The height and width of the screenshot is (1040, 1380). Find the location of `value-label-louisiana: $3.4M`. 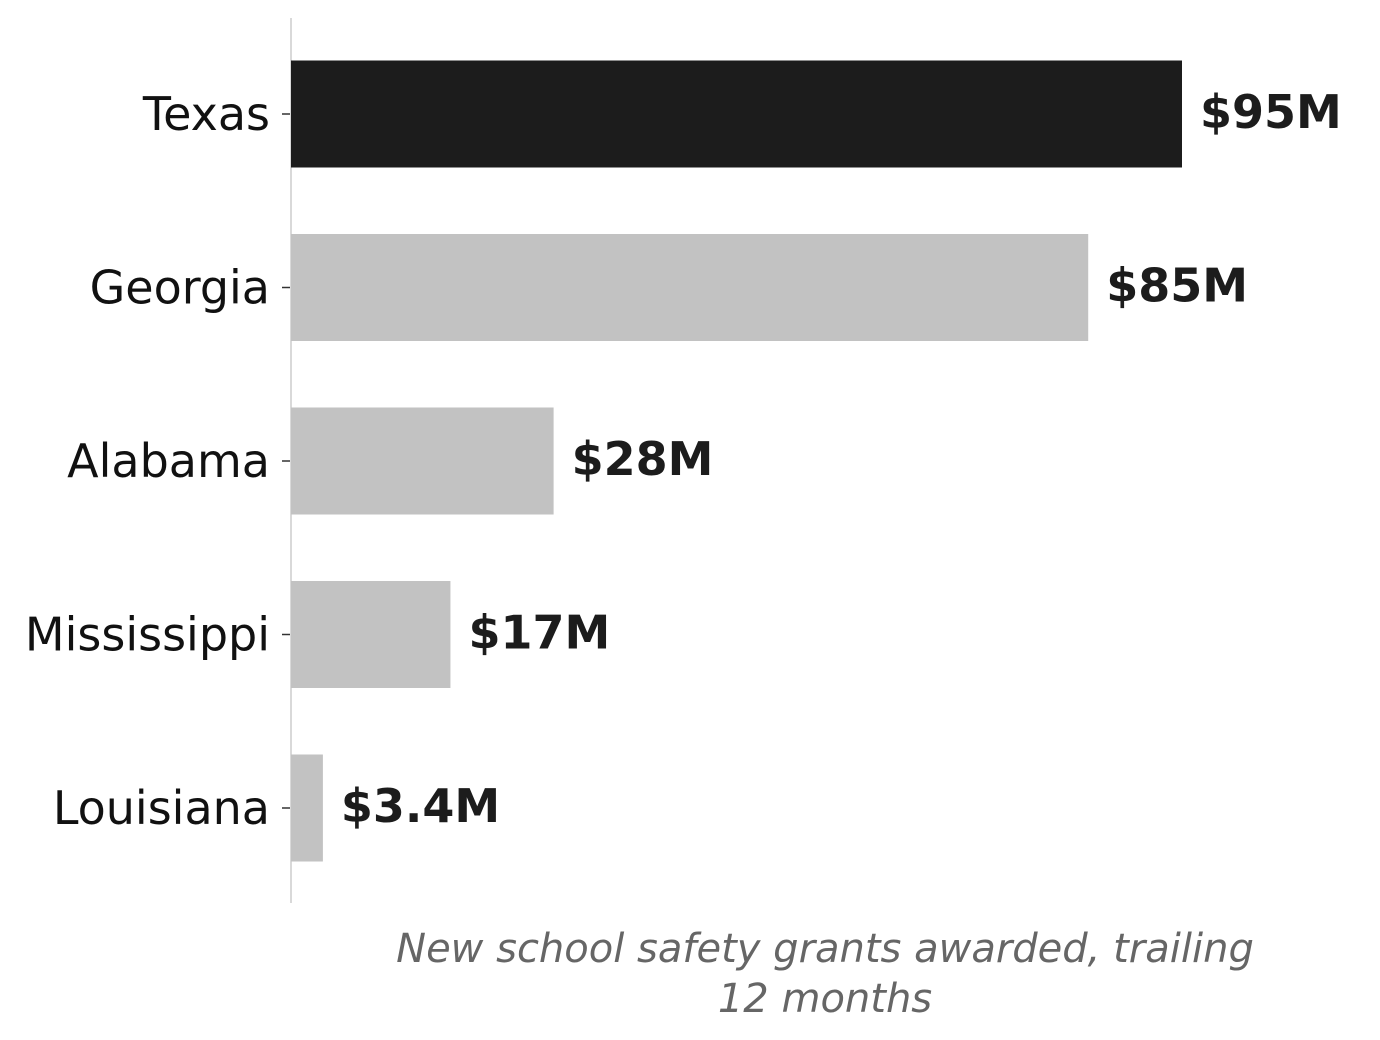

value-label-louisiana: $3.4M is located at coordinates (420, 806).